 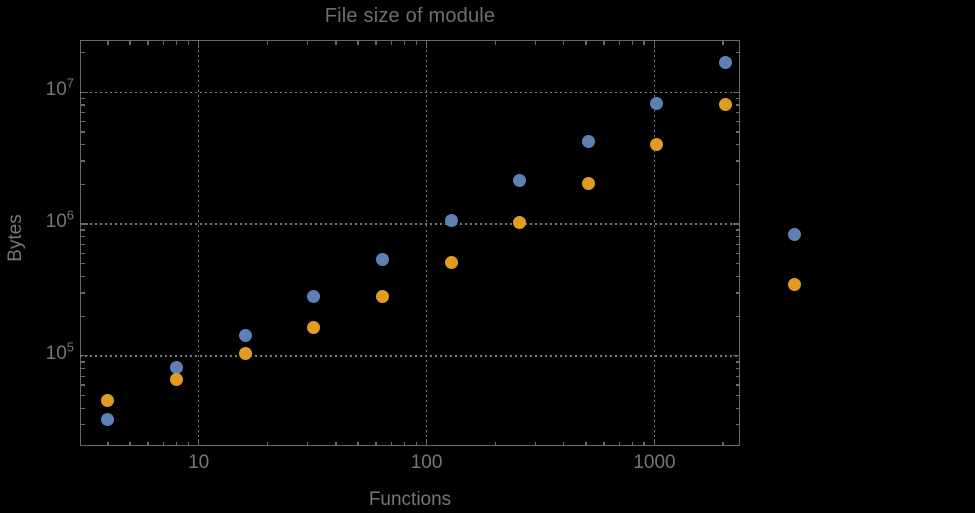 What do you see at coordinates (654, 462) in the screenshot?
I see `x-tick-label: 1000` at bounding box center [654, 462].